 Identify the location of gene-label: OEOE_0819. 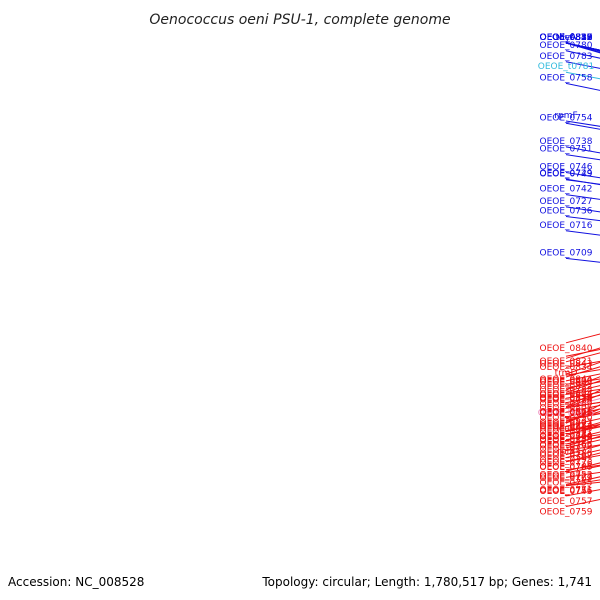
(566, 38).